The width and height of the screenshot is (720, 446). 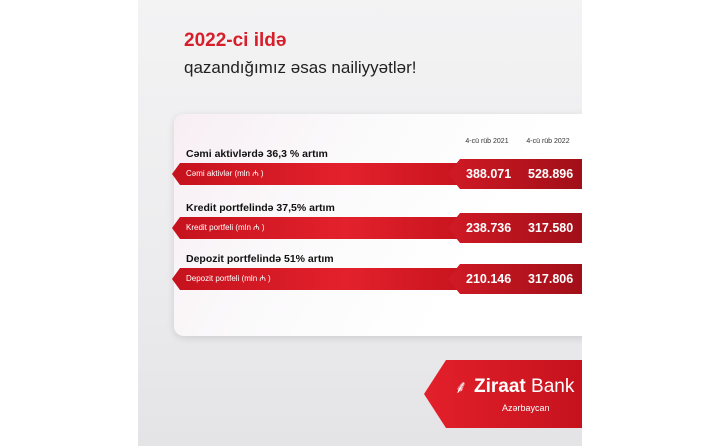 What do you see at coordinates (225, 227) in the screenshot?
I see `row-label: Kredit portfeli (mln ₼ )` at bounding box center [225, 227].